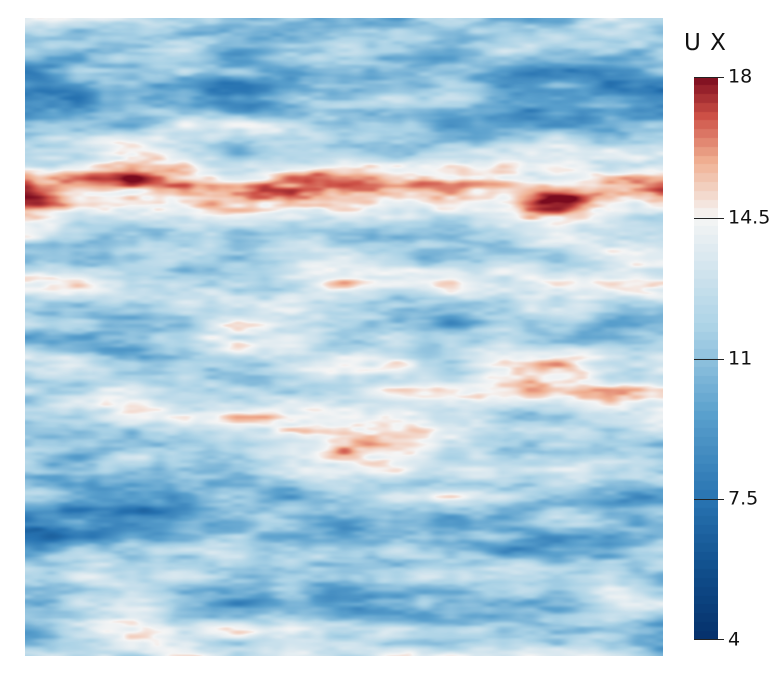 This screenshot has width=773, height=690. I want to click on colorbar-title: U X, so click(705, 43).